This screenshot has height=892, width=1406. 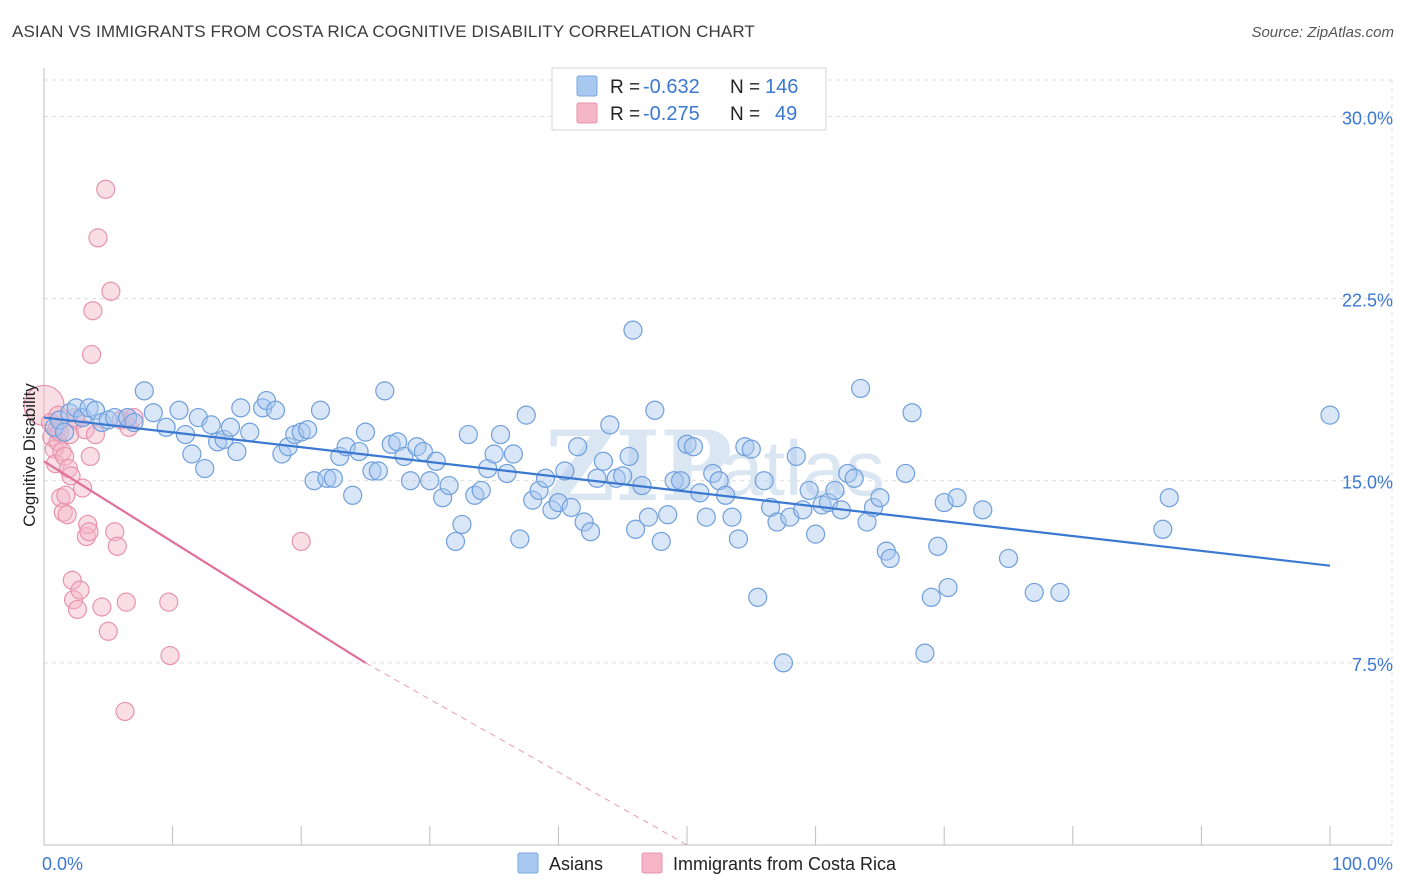 What do you see at coordinates (671, 114) in the screenshot?
I see `legend-r-value-costa-rica: -0.275` at bounding box center [671, 114].